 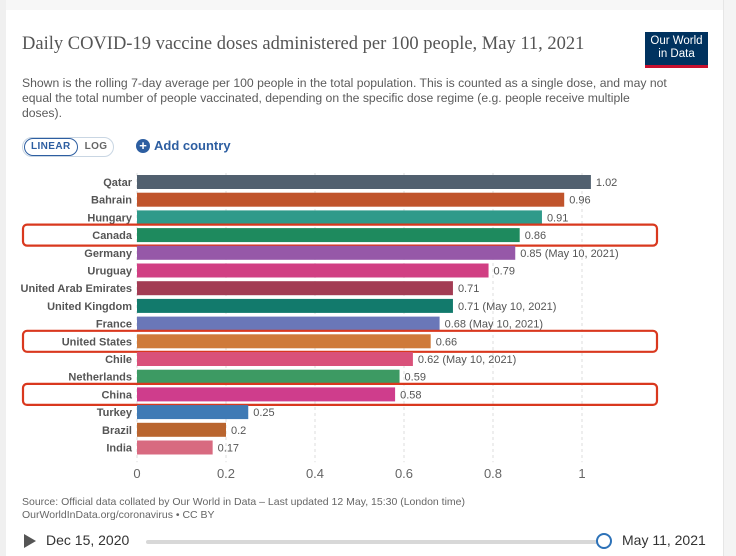 I want to click on value-label: 0.91, so click(x=557, y=218).